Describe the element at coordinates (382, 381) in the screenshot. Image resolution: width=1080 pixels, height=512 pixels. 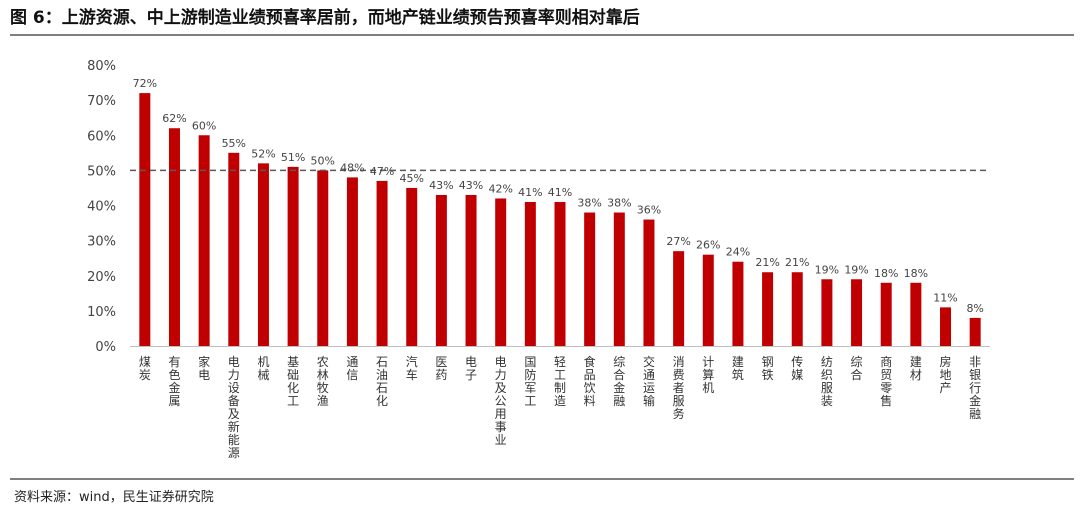
I see `x-category-label: 石油石化` at that location.